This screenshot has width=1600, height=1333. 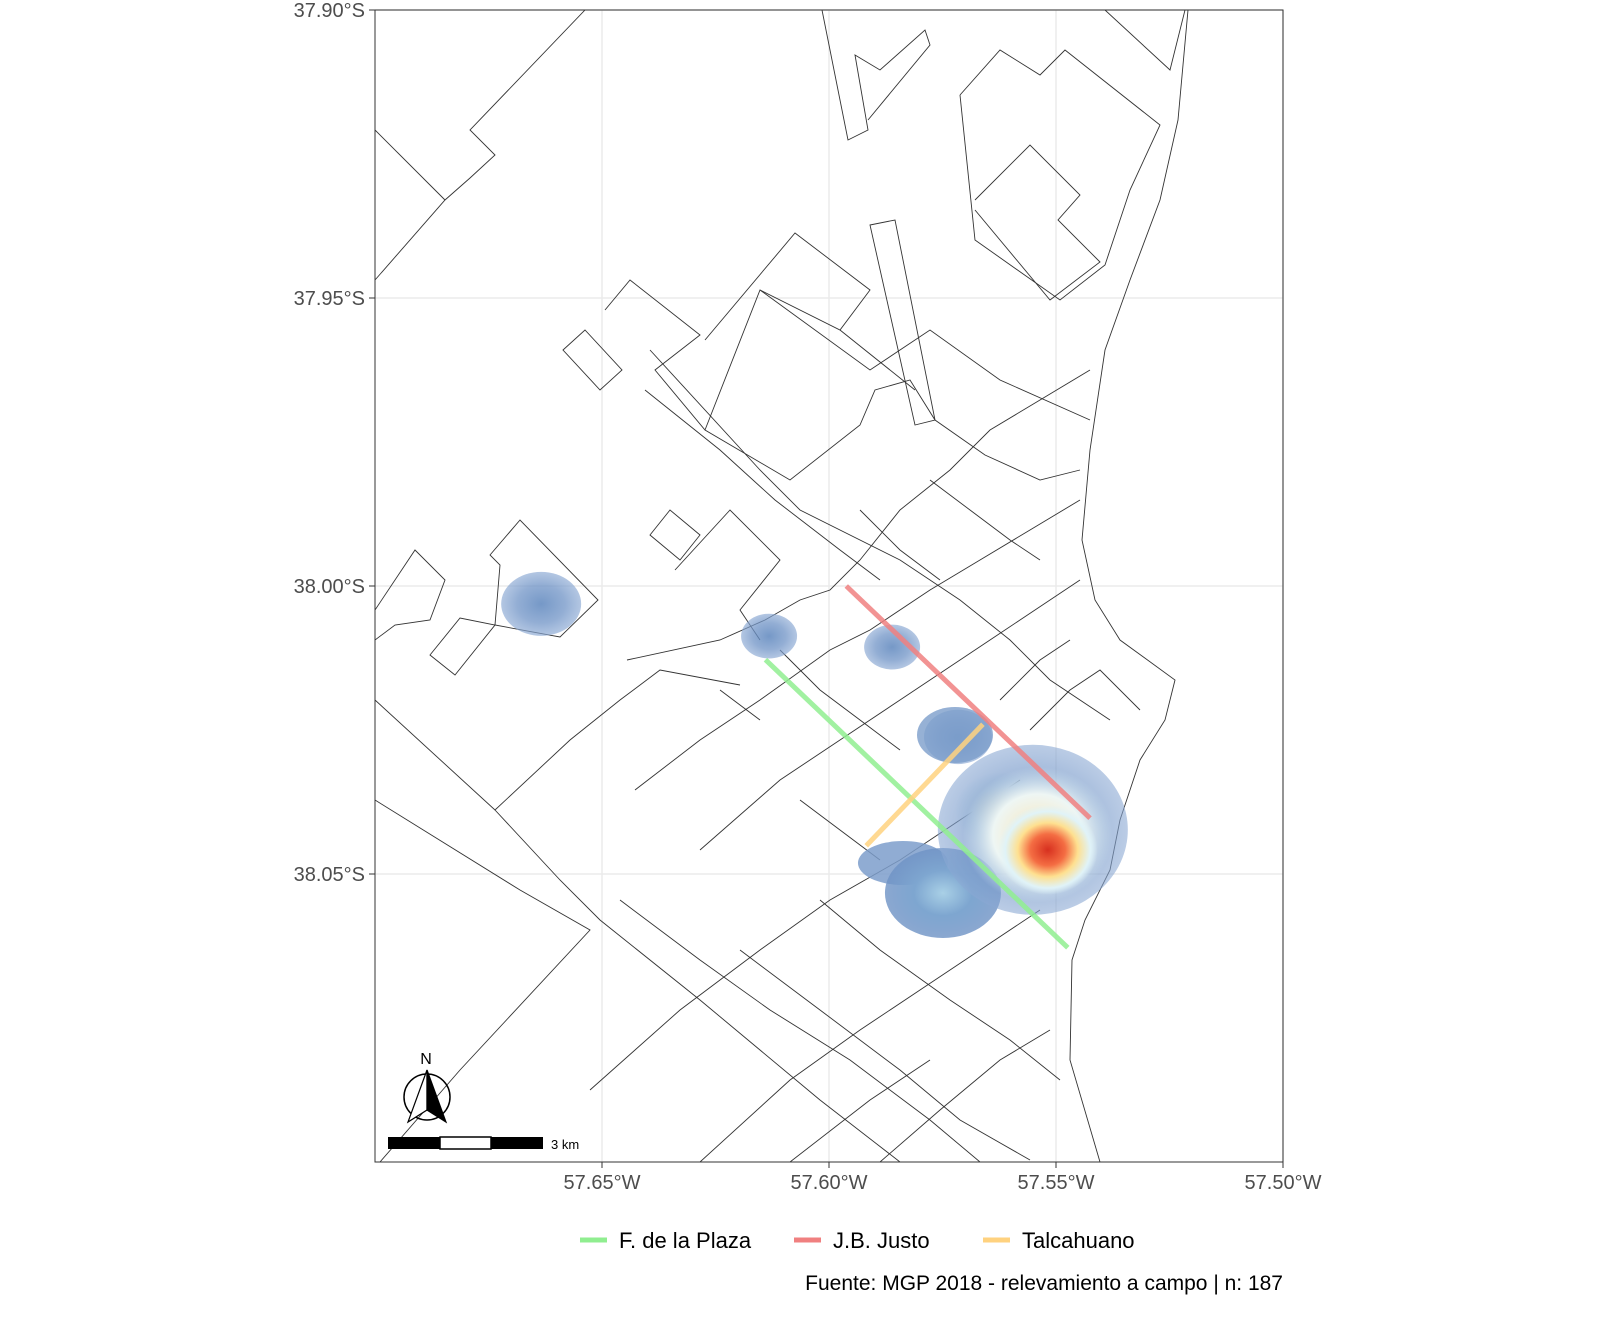 What do you see at coordinates (565, 1144) in the screenshot?
I see `scale-bar-label: 3 km` at bounding box center [565, 1144].